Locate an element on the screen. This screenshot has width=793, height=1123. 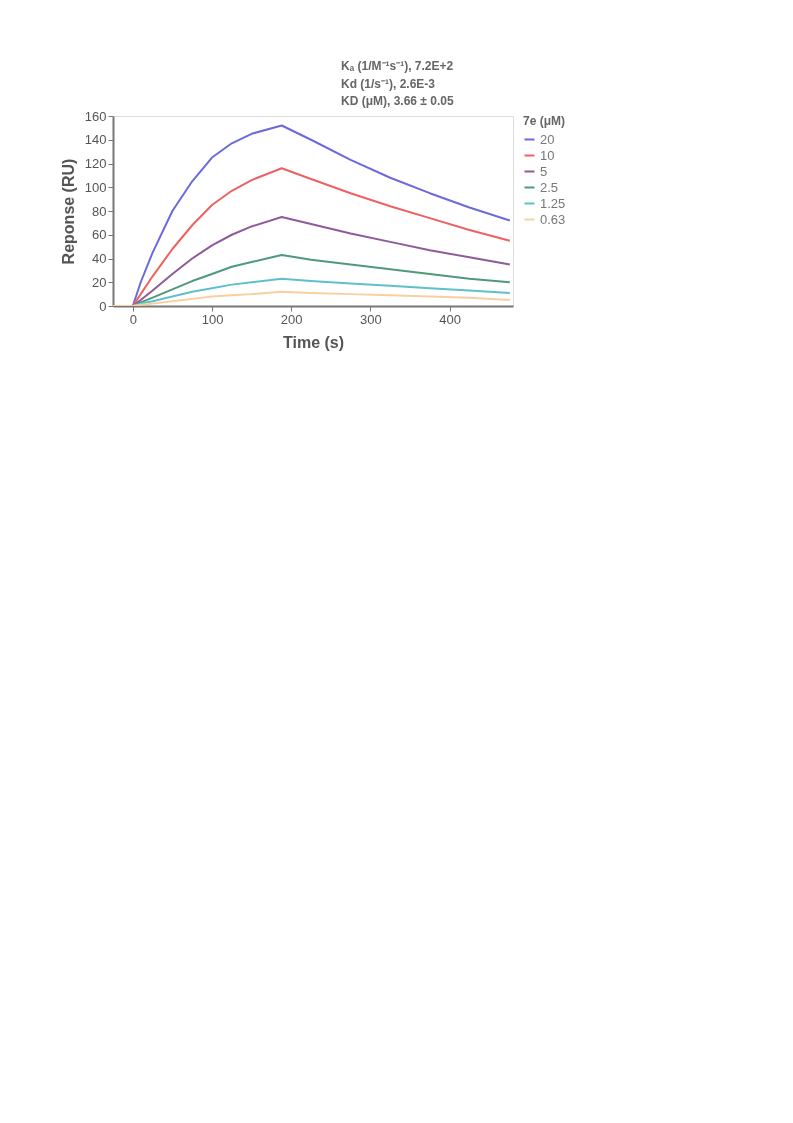
legend-label: 20 is located at coordinates (547, 139).